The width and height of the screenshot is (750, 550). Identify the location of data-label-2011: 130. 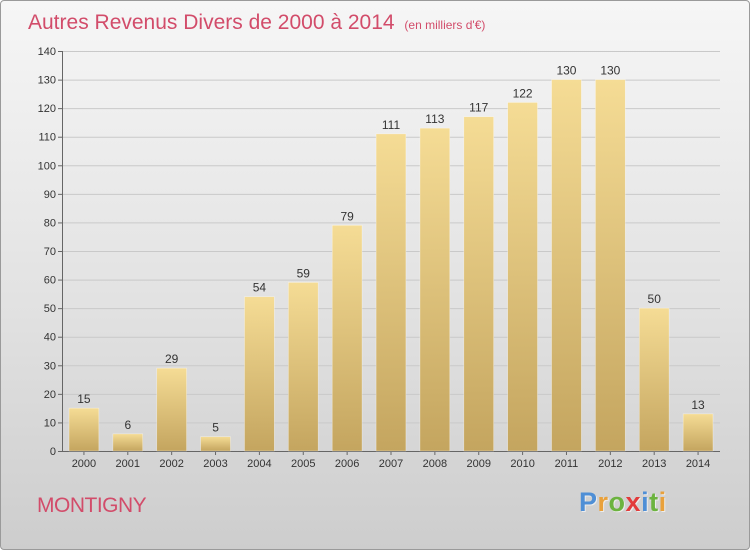
(566, 71).